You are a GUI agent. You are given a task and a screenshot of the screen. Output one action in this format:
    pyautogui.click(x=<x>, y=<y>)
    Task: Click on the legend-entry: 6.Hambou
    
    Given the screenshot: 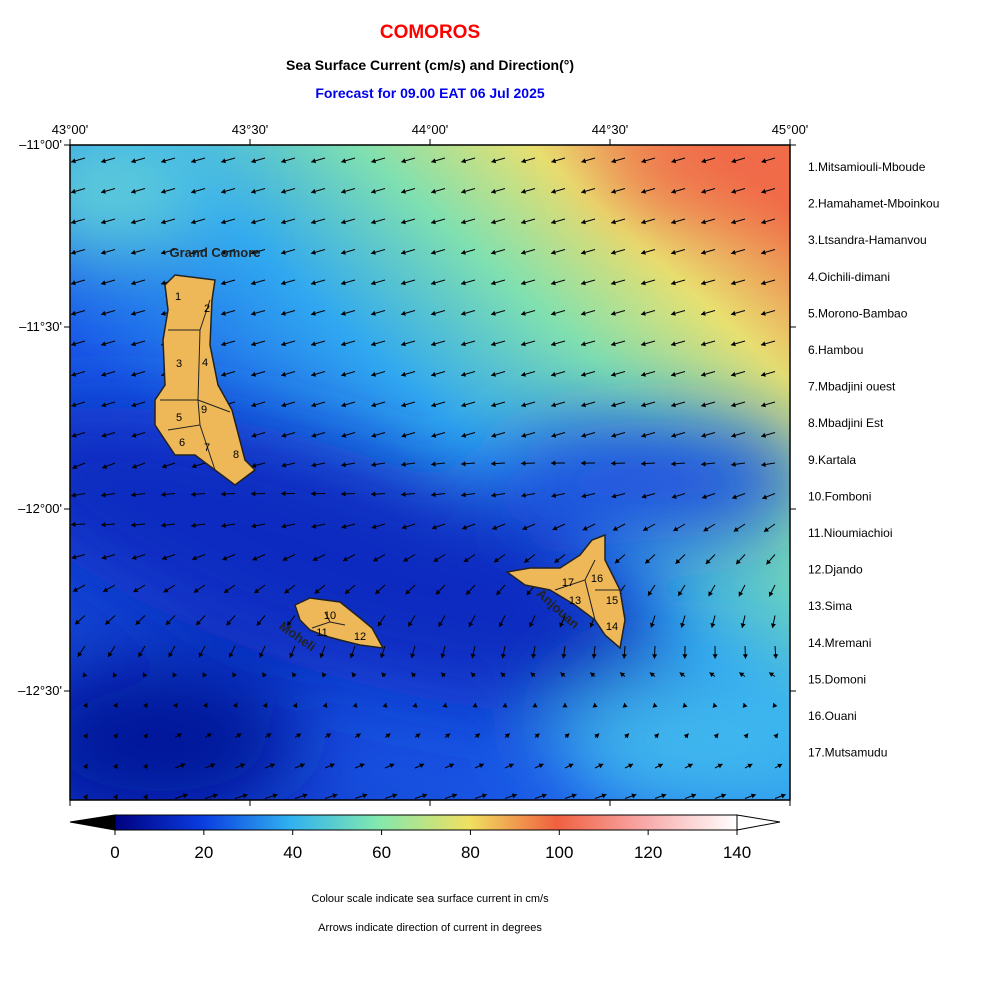 What is the action you would take?
    pyautogui.click(x=835, y=350)
    